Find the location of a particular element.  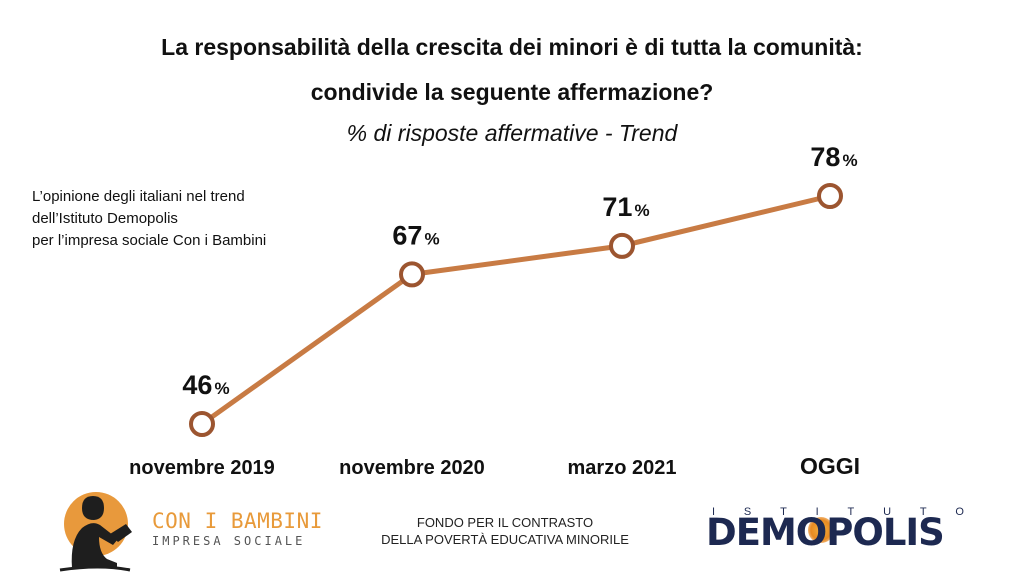

chart-title-line-2: condivide la seguente affermazione? is located at coordinates (512, 92).